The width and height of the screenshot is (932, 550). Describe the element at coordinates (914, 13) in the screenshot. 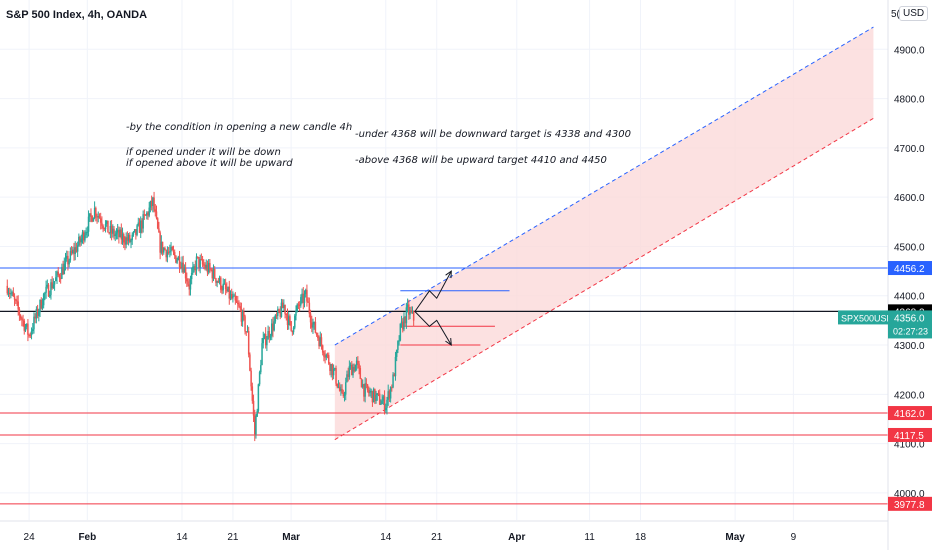

I see `currency-button: USD` at that location.